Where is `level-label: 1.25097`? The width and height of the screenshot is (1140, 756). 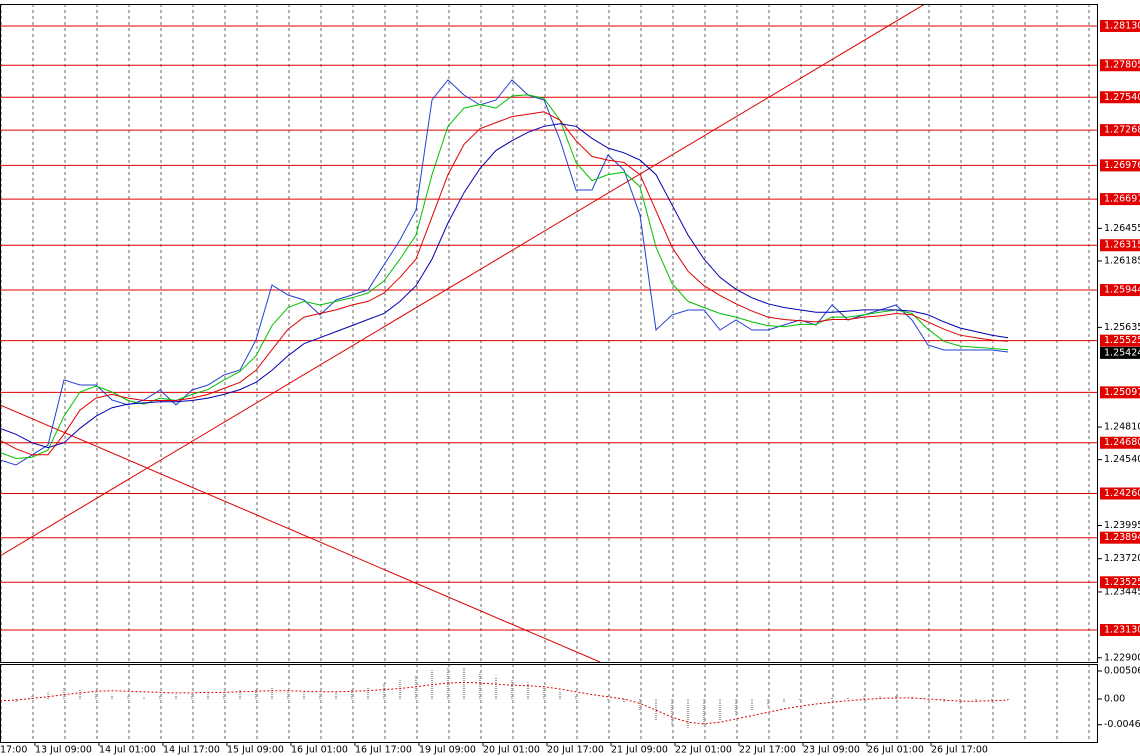
level-label: 1.25097 is located at coordinates (1122, 392).